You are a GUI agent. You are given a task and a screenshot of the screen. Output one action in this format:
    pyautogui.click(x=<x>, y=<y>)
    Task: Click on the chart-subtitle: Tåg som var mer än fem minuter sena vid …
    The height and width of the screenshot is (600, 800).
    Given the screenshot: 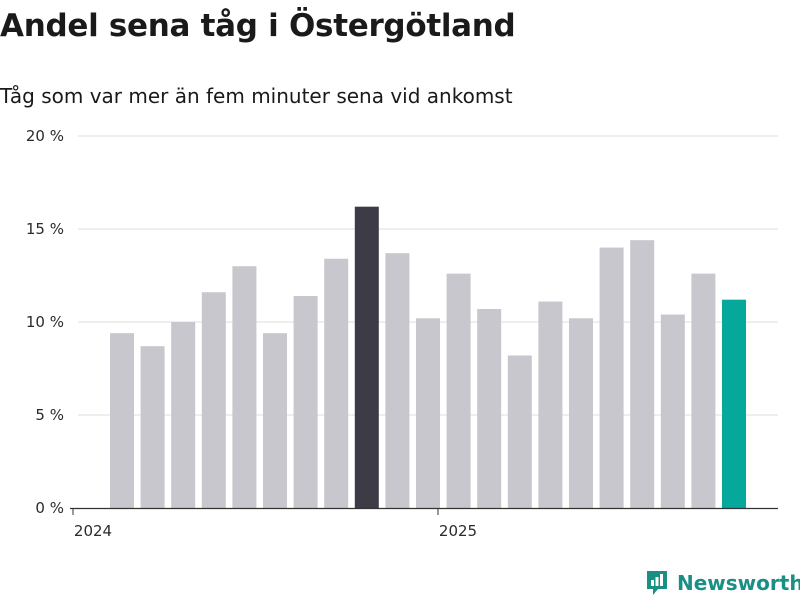 What is the action you would take?
    pyautogui.click(x=256, y=96)
    